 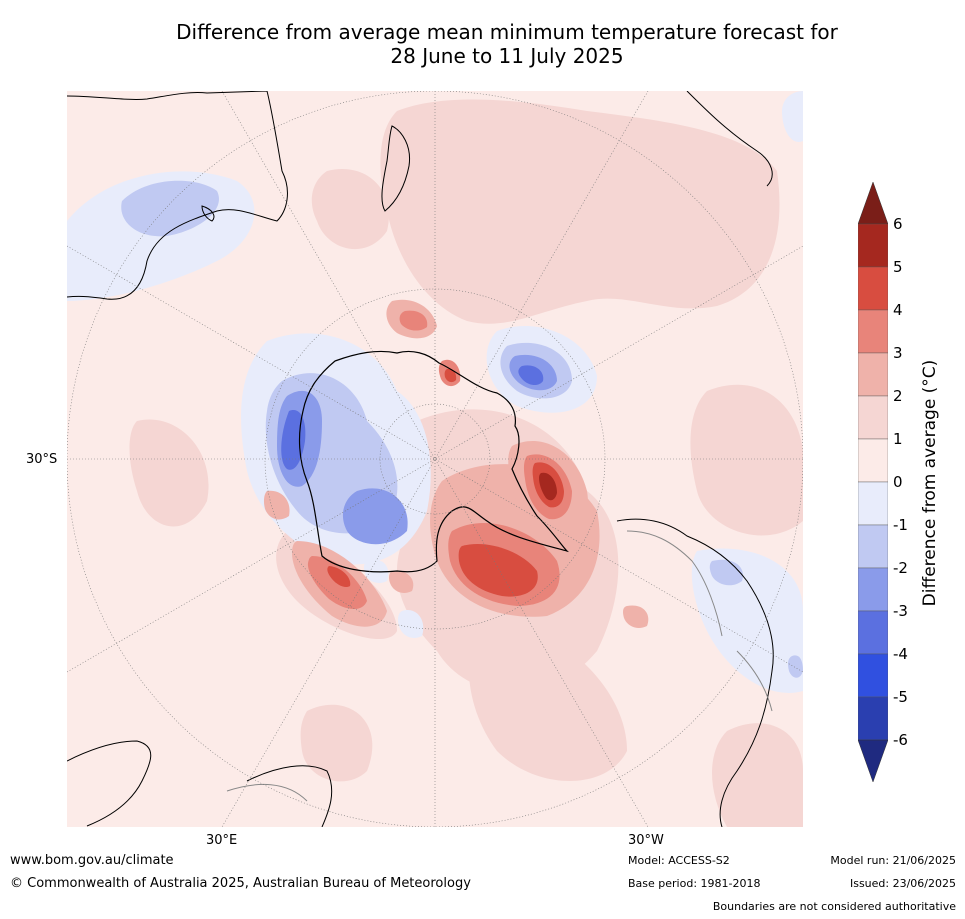 I want to click on longitude-label-30w: 30°W, so click(x=646, y=840).